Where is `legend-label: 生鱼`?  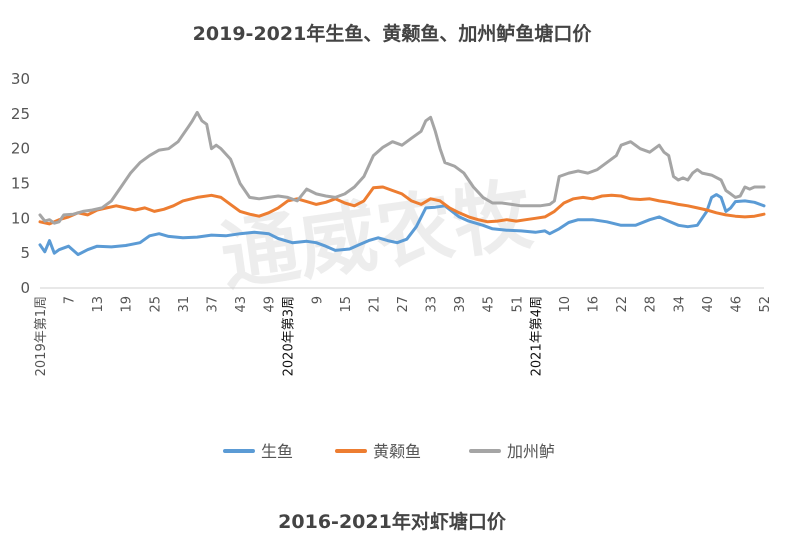
legend-label: 生鱼 is located at coordinates (277, 451).